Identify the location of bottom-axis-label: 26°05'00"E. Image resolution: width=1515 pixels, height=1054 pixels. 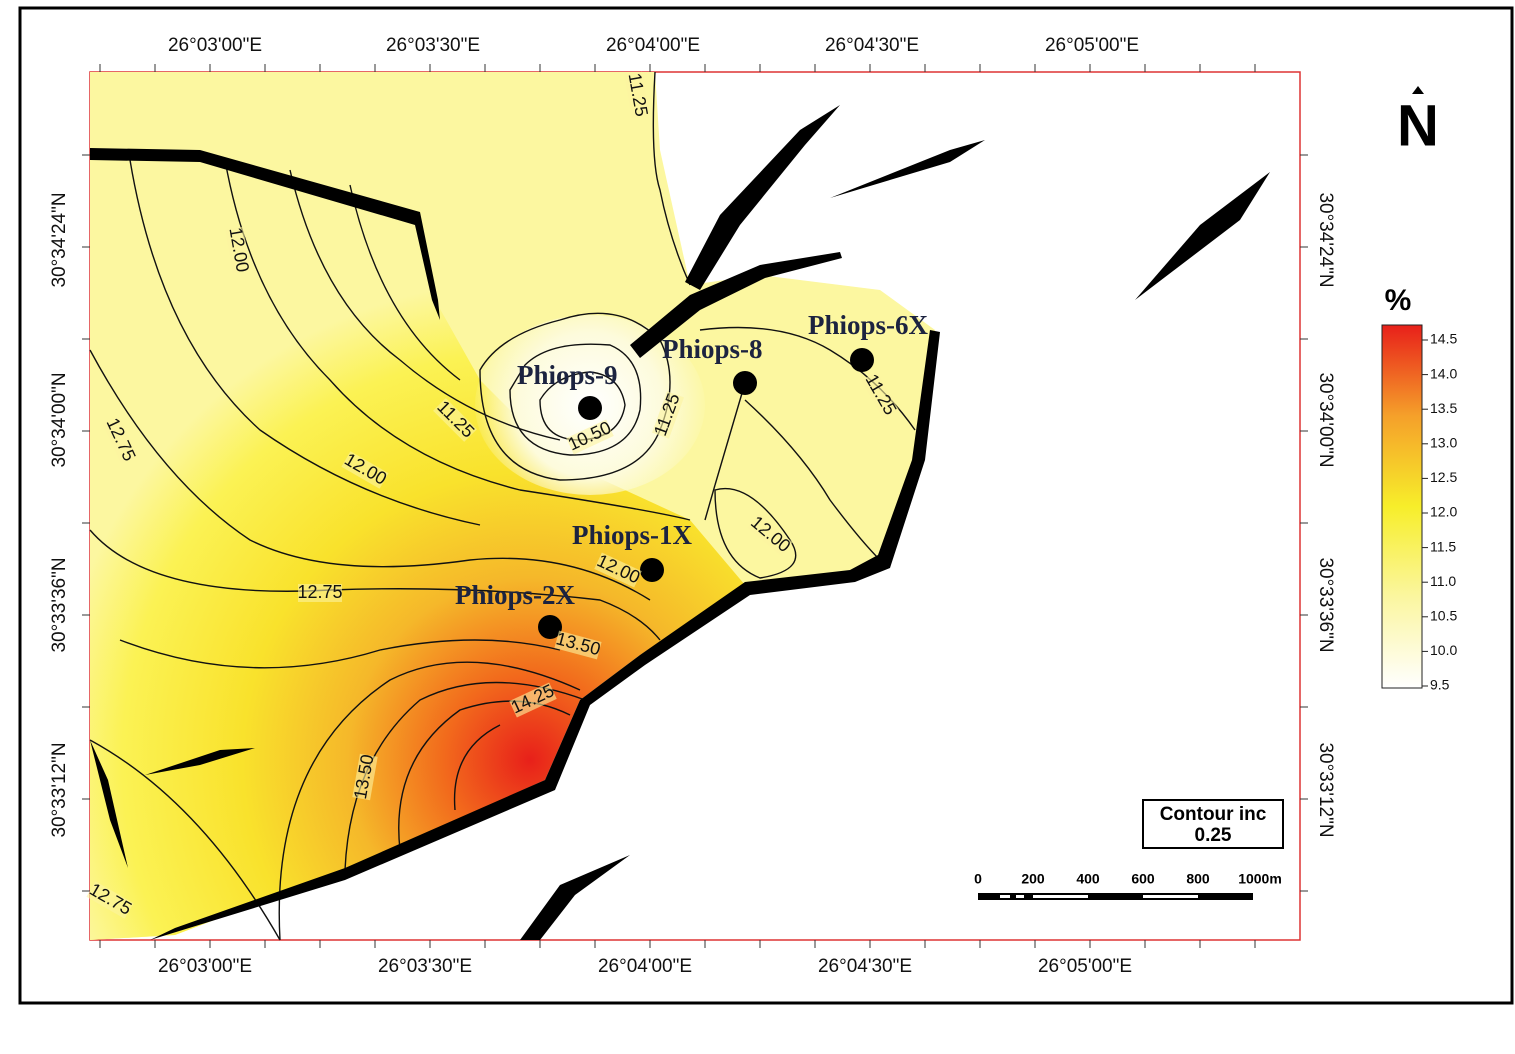
(1085, 966).